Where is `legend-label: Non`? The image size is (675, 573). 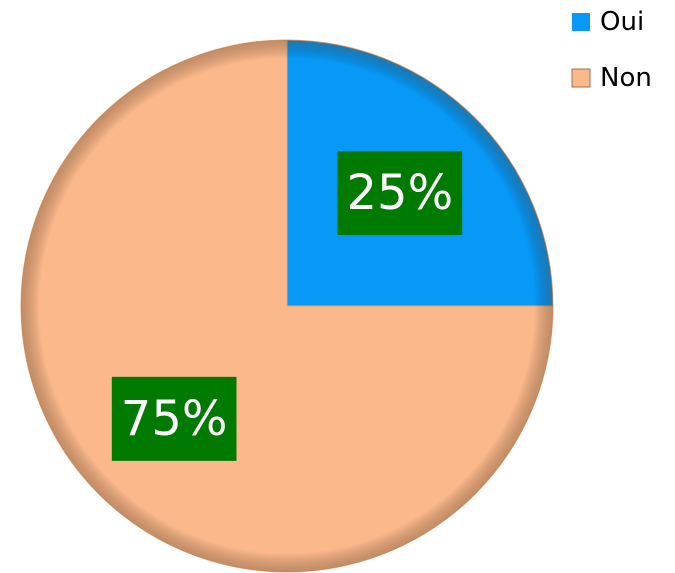 legend-label: Non is located at coordinates (626, 78).